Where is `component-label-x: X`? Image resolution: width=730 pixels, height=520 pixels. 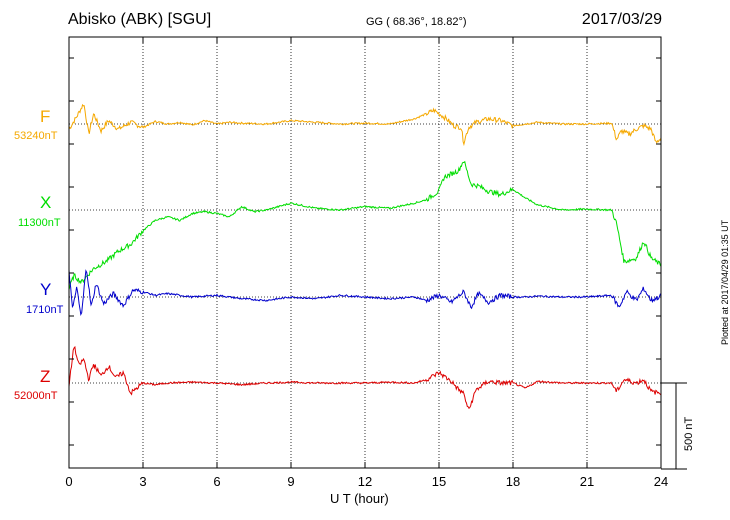
component-label-x: X is located at coordinates (46, 202).